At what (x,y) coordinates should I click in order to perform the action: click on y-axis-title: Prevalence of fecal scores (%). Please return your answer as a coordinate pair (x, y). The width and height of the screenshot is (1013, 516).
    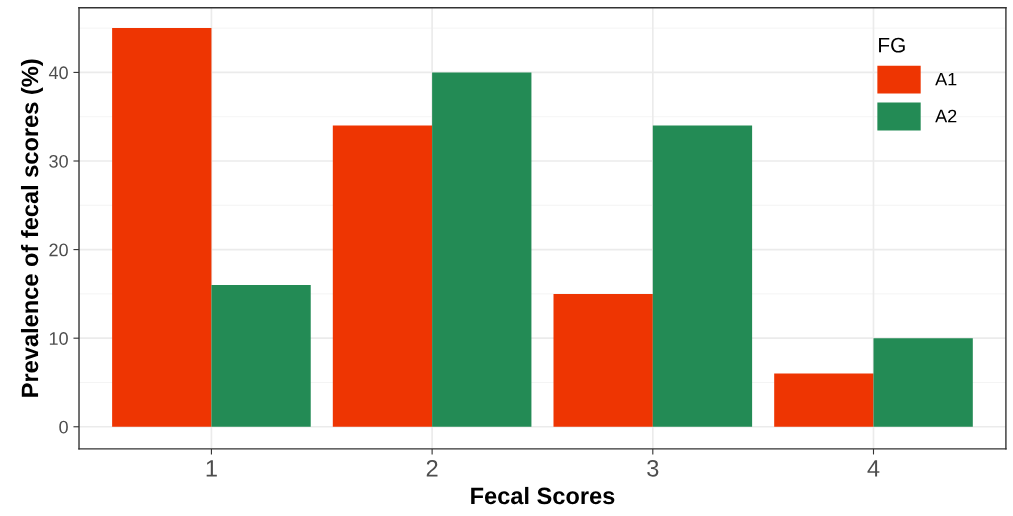
    Looking at the image, I should click on (31, 228).